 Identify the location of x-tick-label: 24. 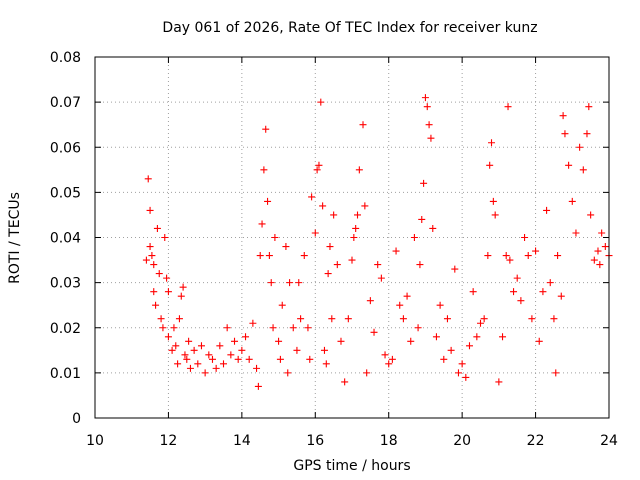
(609, 441).